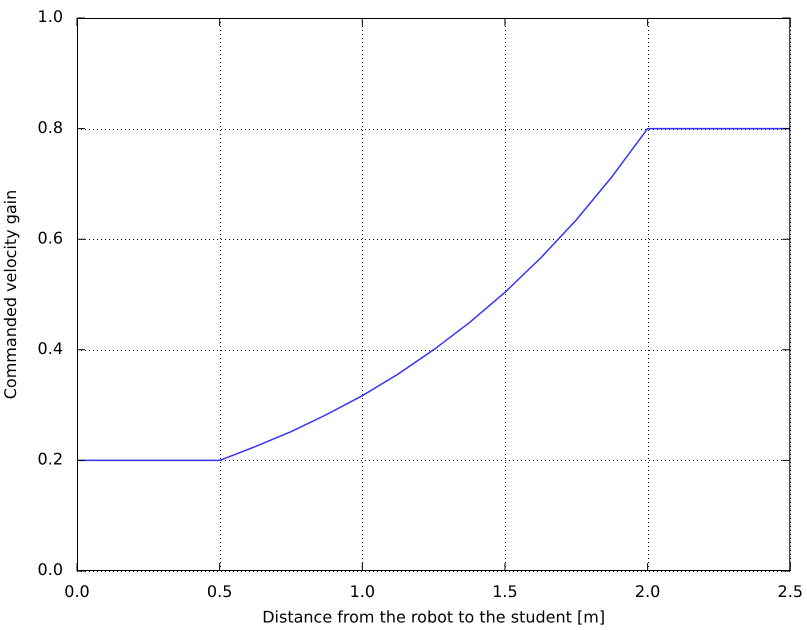 This screenshot has width=807, height=630. Describe the element at coordinates (647, 591) in the screenshot. I see `x-tick-label: 2.0` at that location.